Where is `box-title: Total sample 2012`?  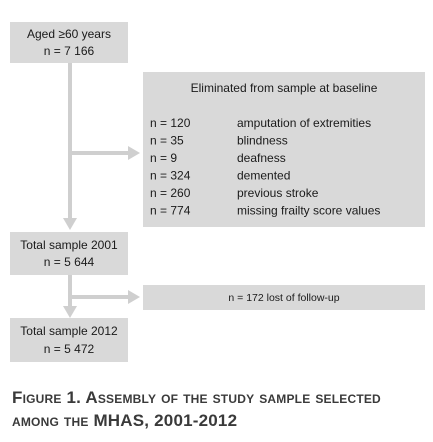 box-title: Total sample 2012 is located at coordinates (69, 331).